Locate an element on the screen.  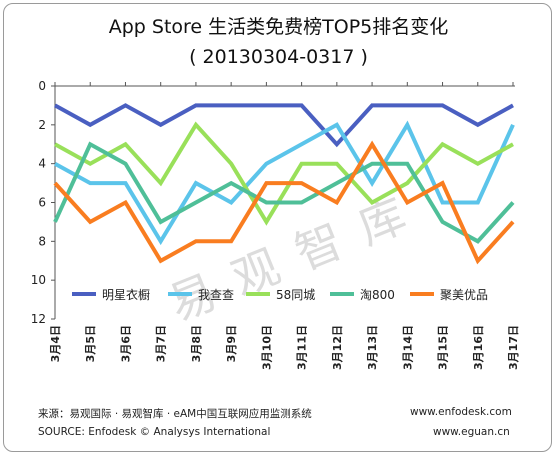
y-tick-label: 12 is located at coordinates (38, 319).